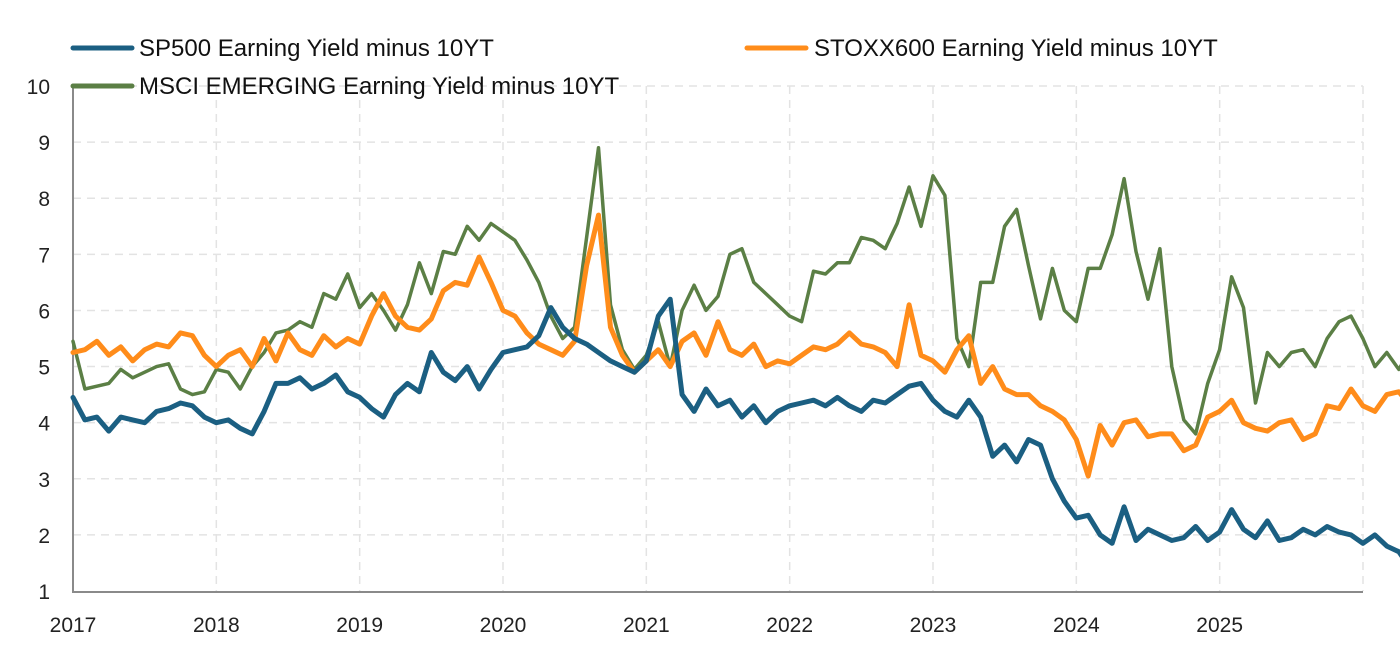  What do you see at coordinates (44, 480) in the screenshot?
I see `y-tick-label: 3` at bounding box center [44, 480].